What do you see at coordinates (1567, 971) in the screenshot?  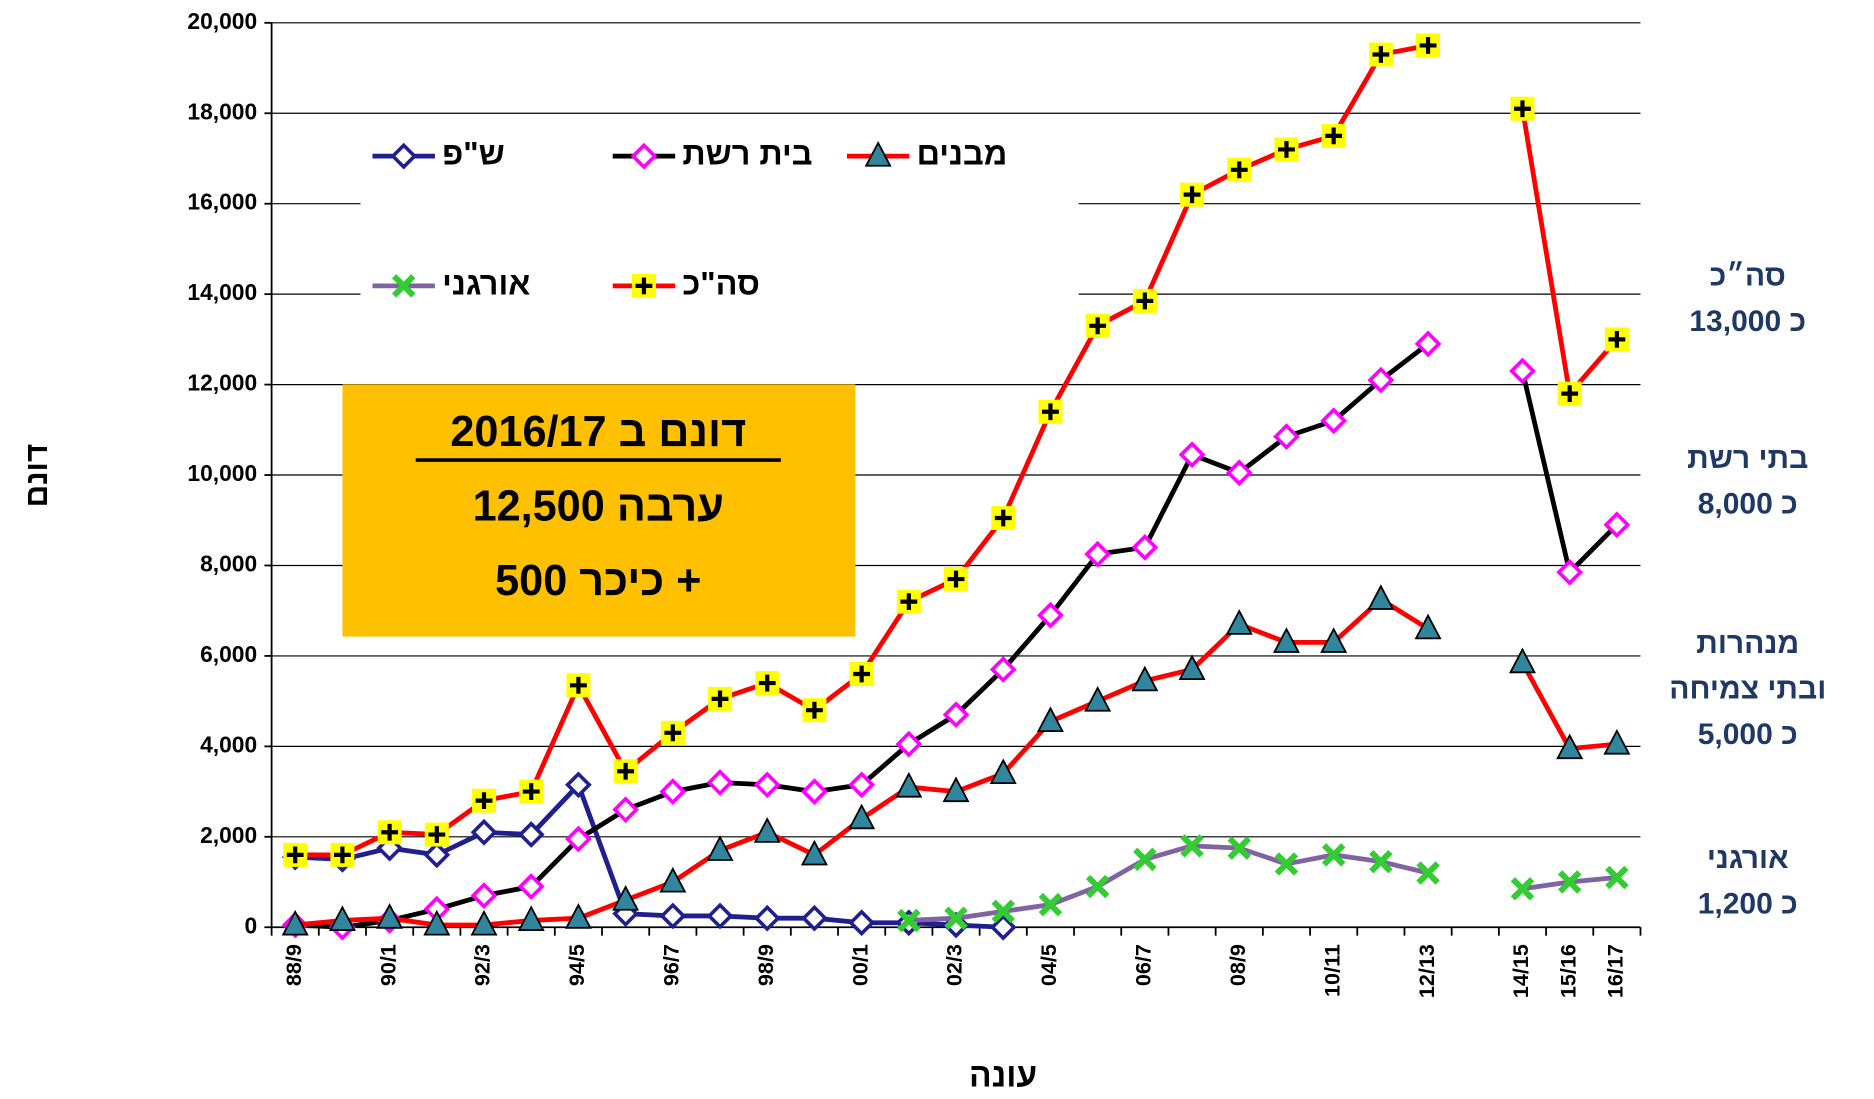 I see `x-tick-label: 15/16` at bounding box center [1567, 971].